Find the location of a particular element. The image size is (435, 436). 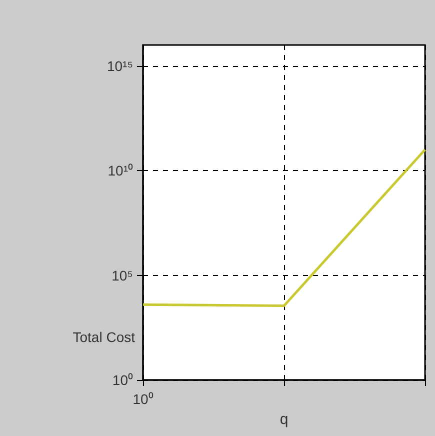

y-tick-label: 10¹⁵ is located at coordinates (119, 66).